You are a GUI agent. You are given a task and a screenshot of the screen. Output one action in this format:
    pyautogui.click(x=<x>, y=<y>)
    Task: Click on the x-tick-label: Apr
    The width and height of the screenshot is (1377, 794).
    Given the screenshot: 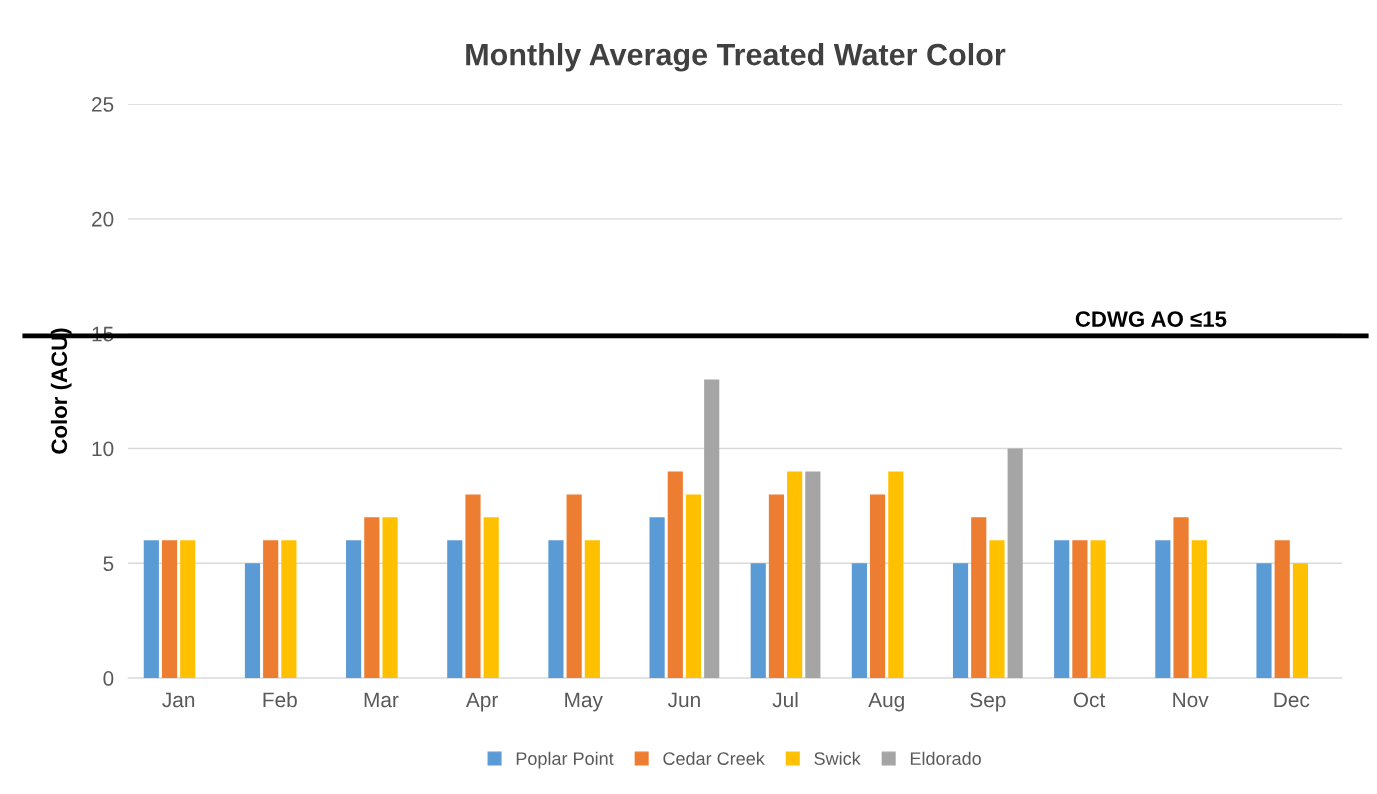 What is the action you would take?
    pyautogui.click(x=481, y=702)
    